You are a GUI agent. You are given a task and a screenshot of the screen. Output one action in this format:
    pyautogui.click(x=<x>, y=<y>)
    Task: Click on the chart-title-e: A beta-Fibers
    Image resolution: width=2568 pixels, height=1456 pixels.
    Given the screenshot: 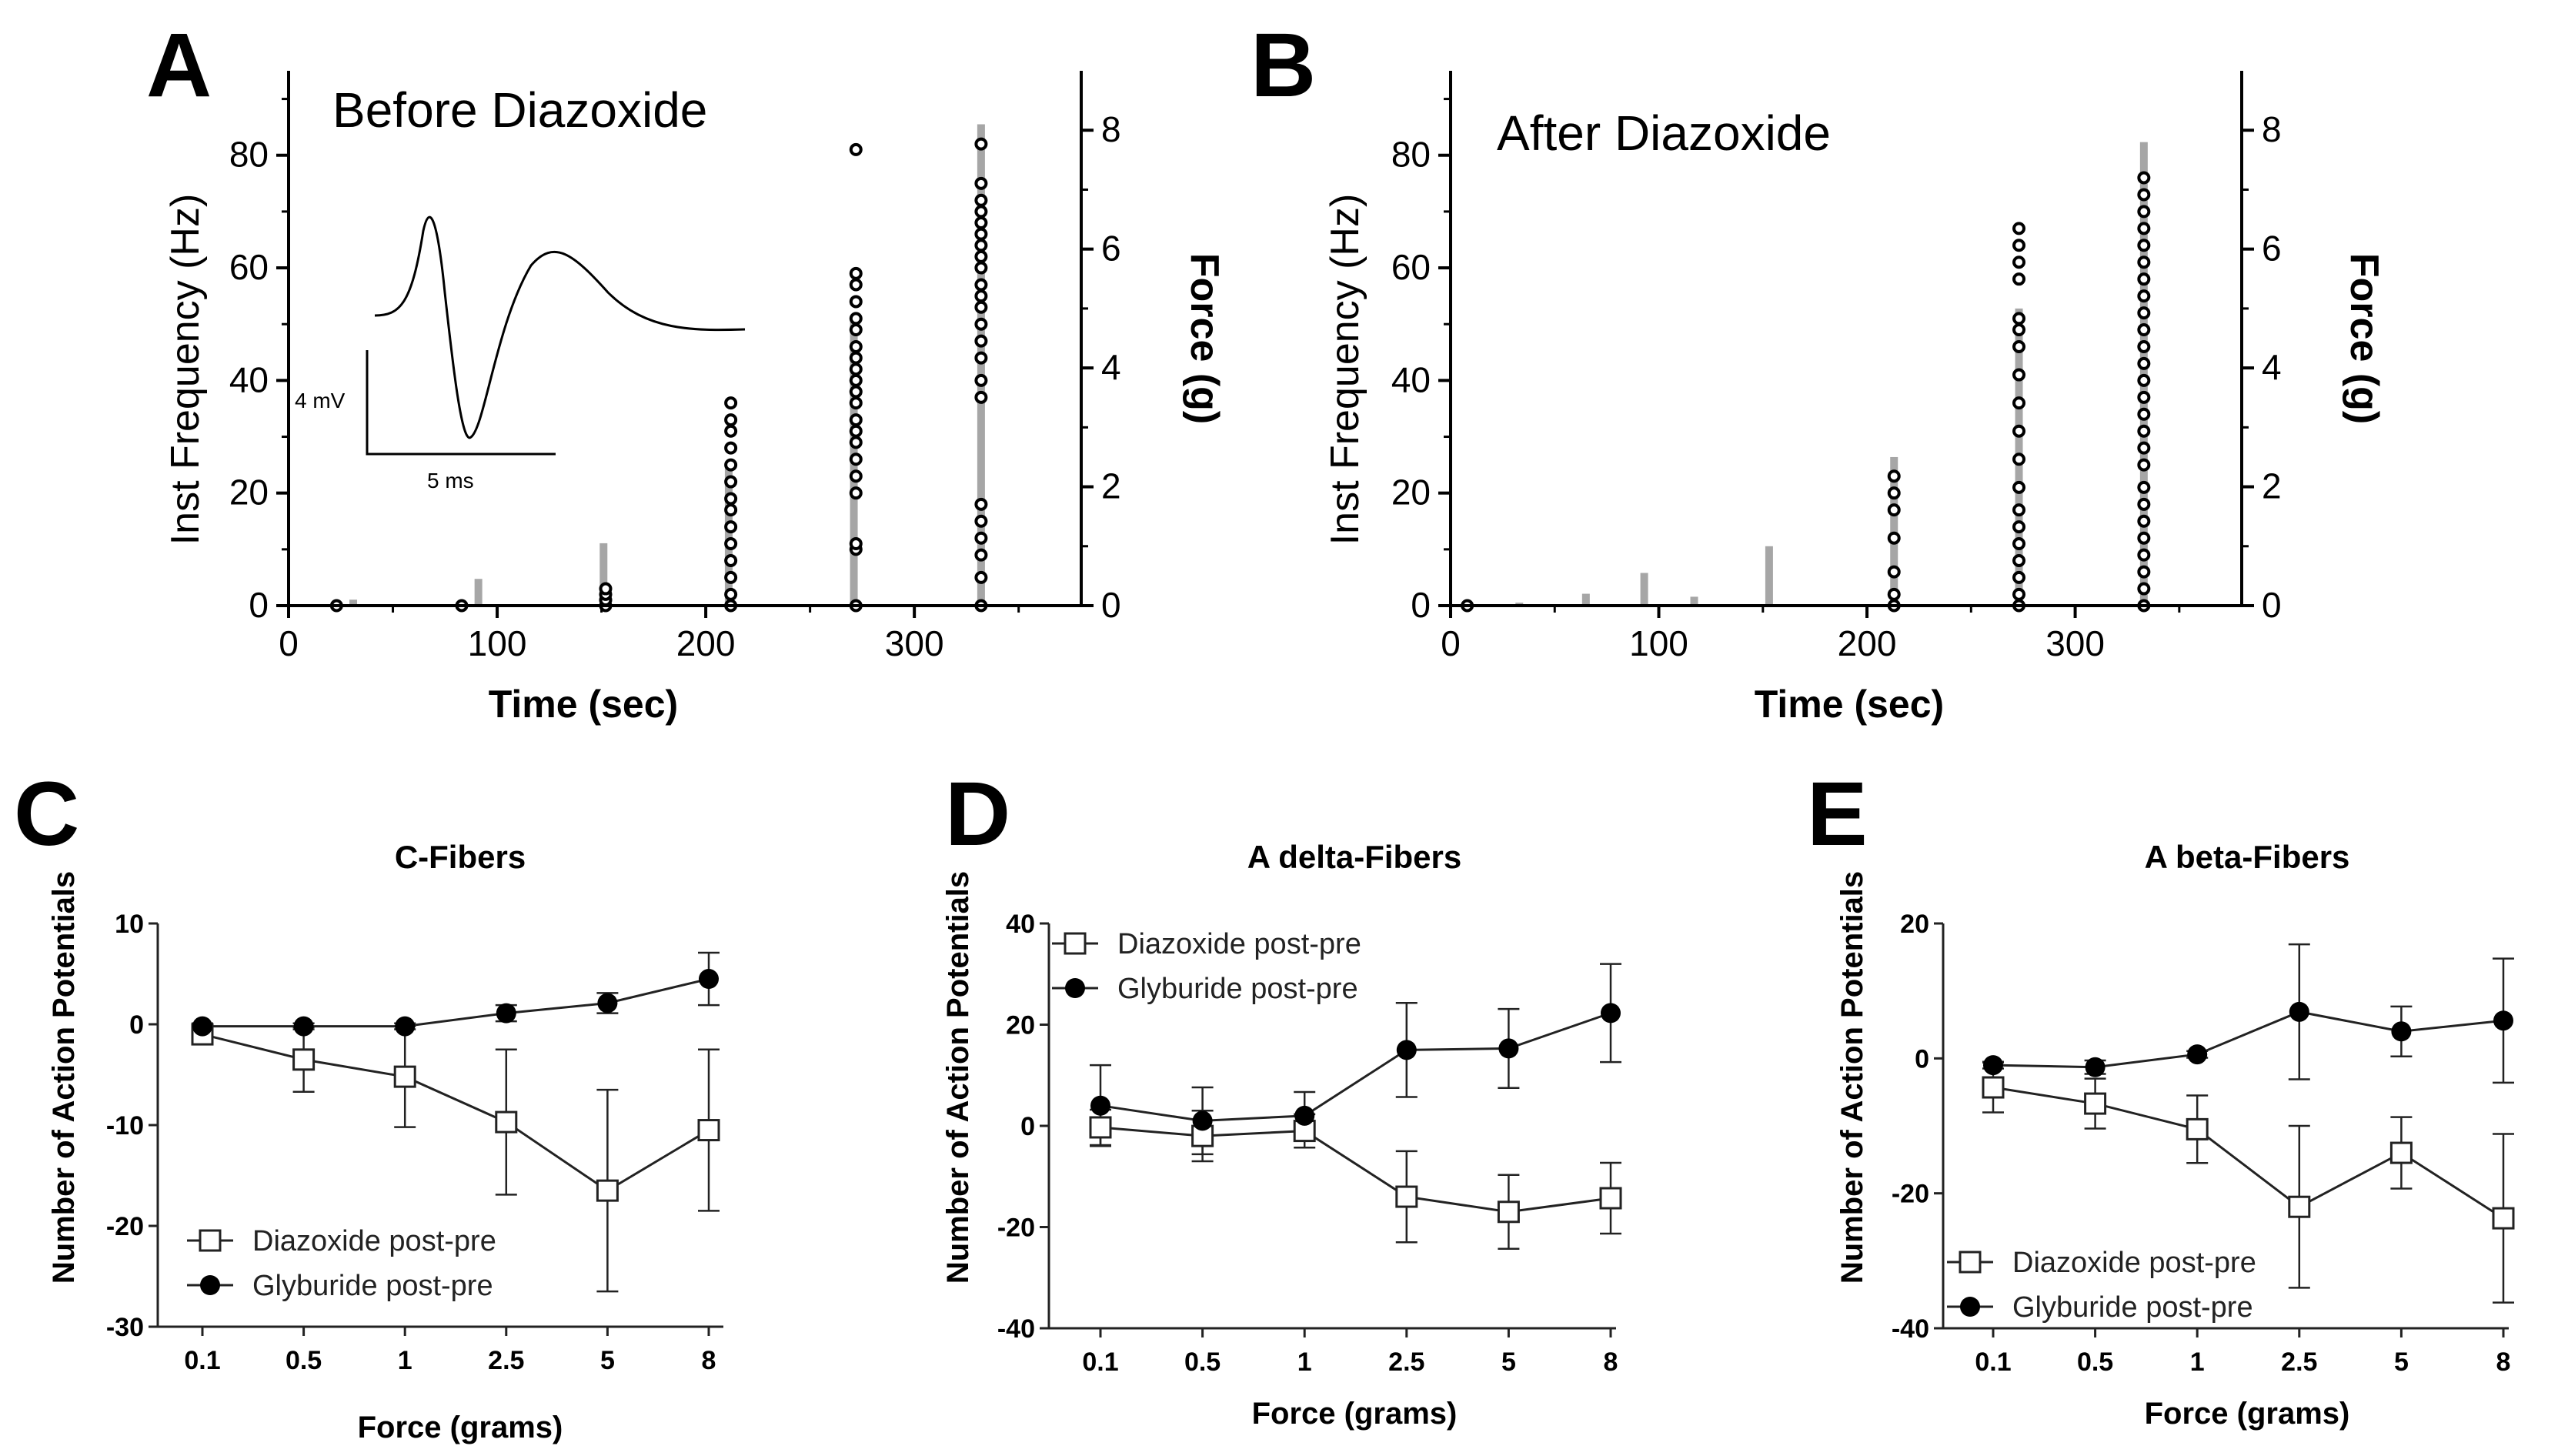 What is the action you would take?
    pyautogui.click(x=2247, y=857)
    